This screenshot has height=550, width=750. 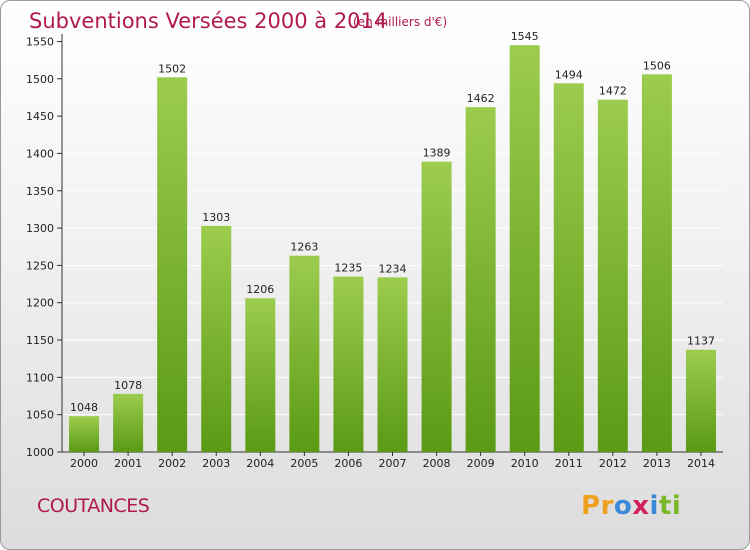 What do you see at coordinates (437, 307) in the screenshot?
I see `bar-2008` at bounding box center [437, 307].